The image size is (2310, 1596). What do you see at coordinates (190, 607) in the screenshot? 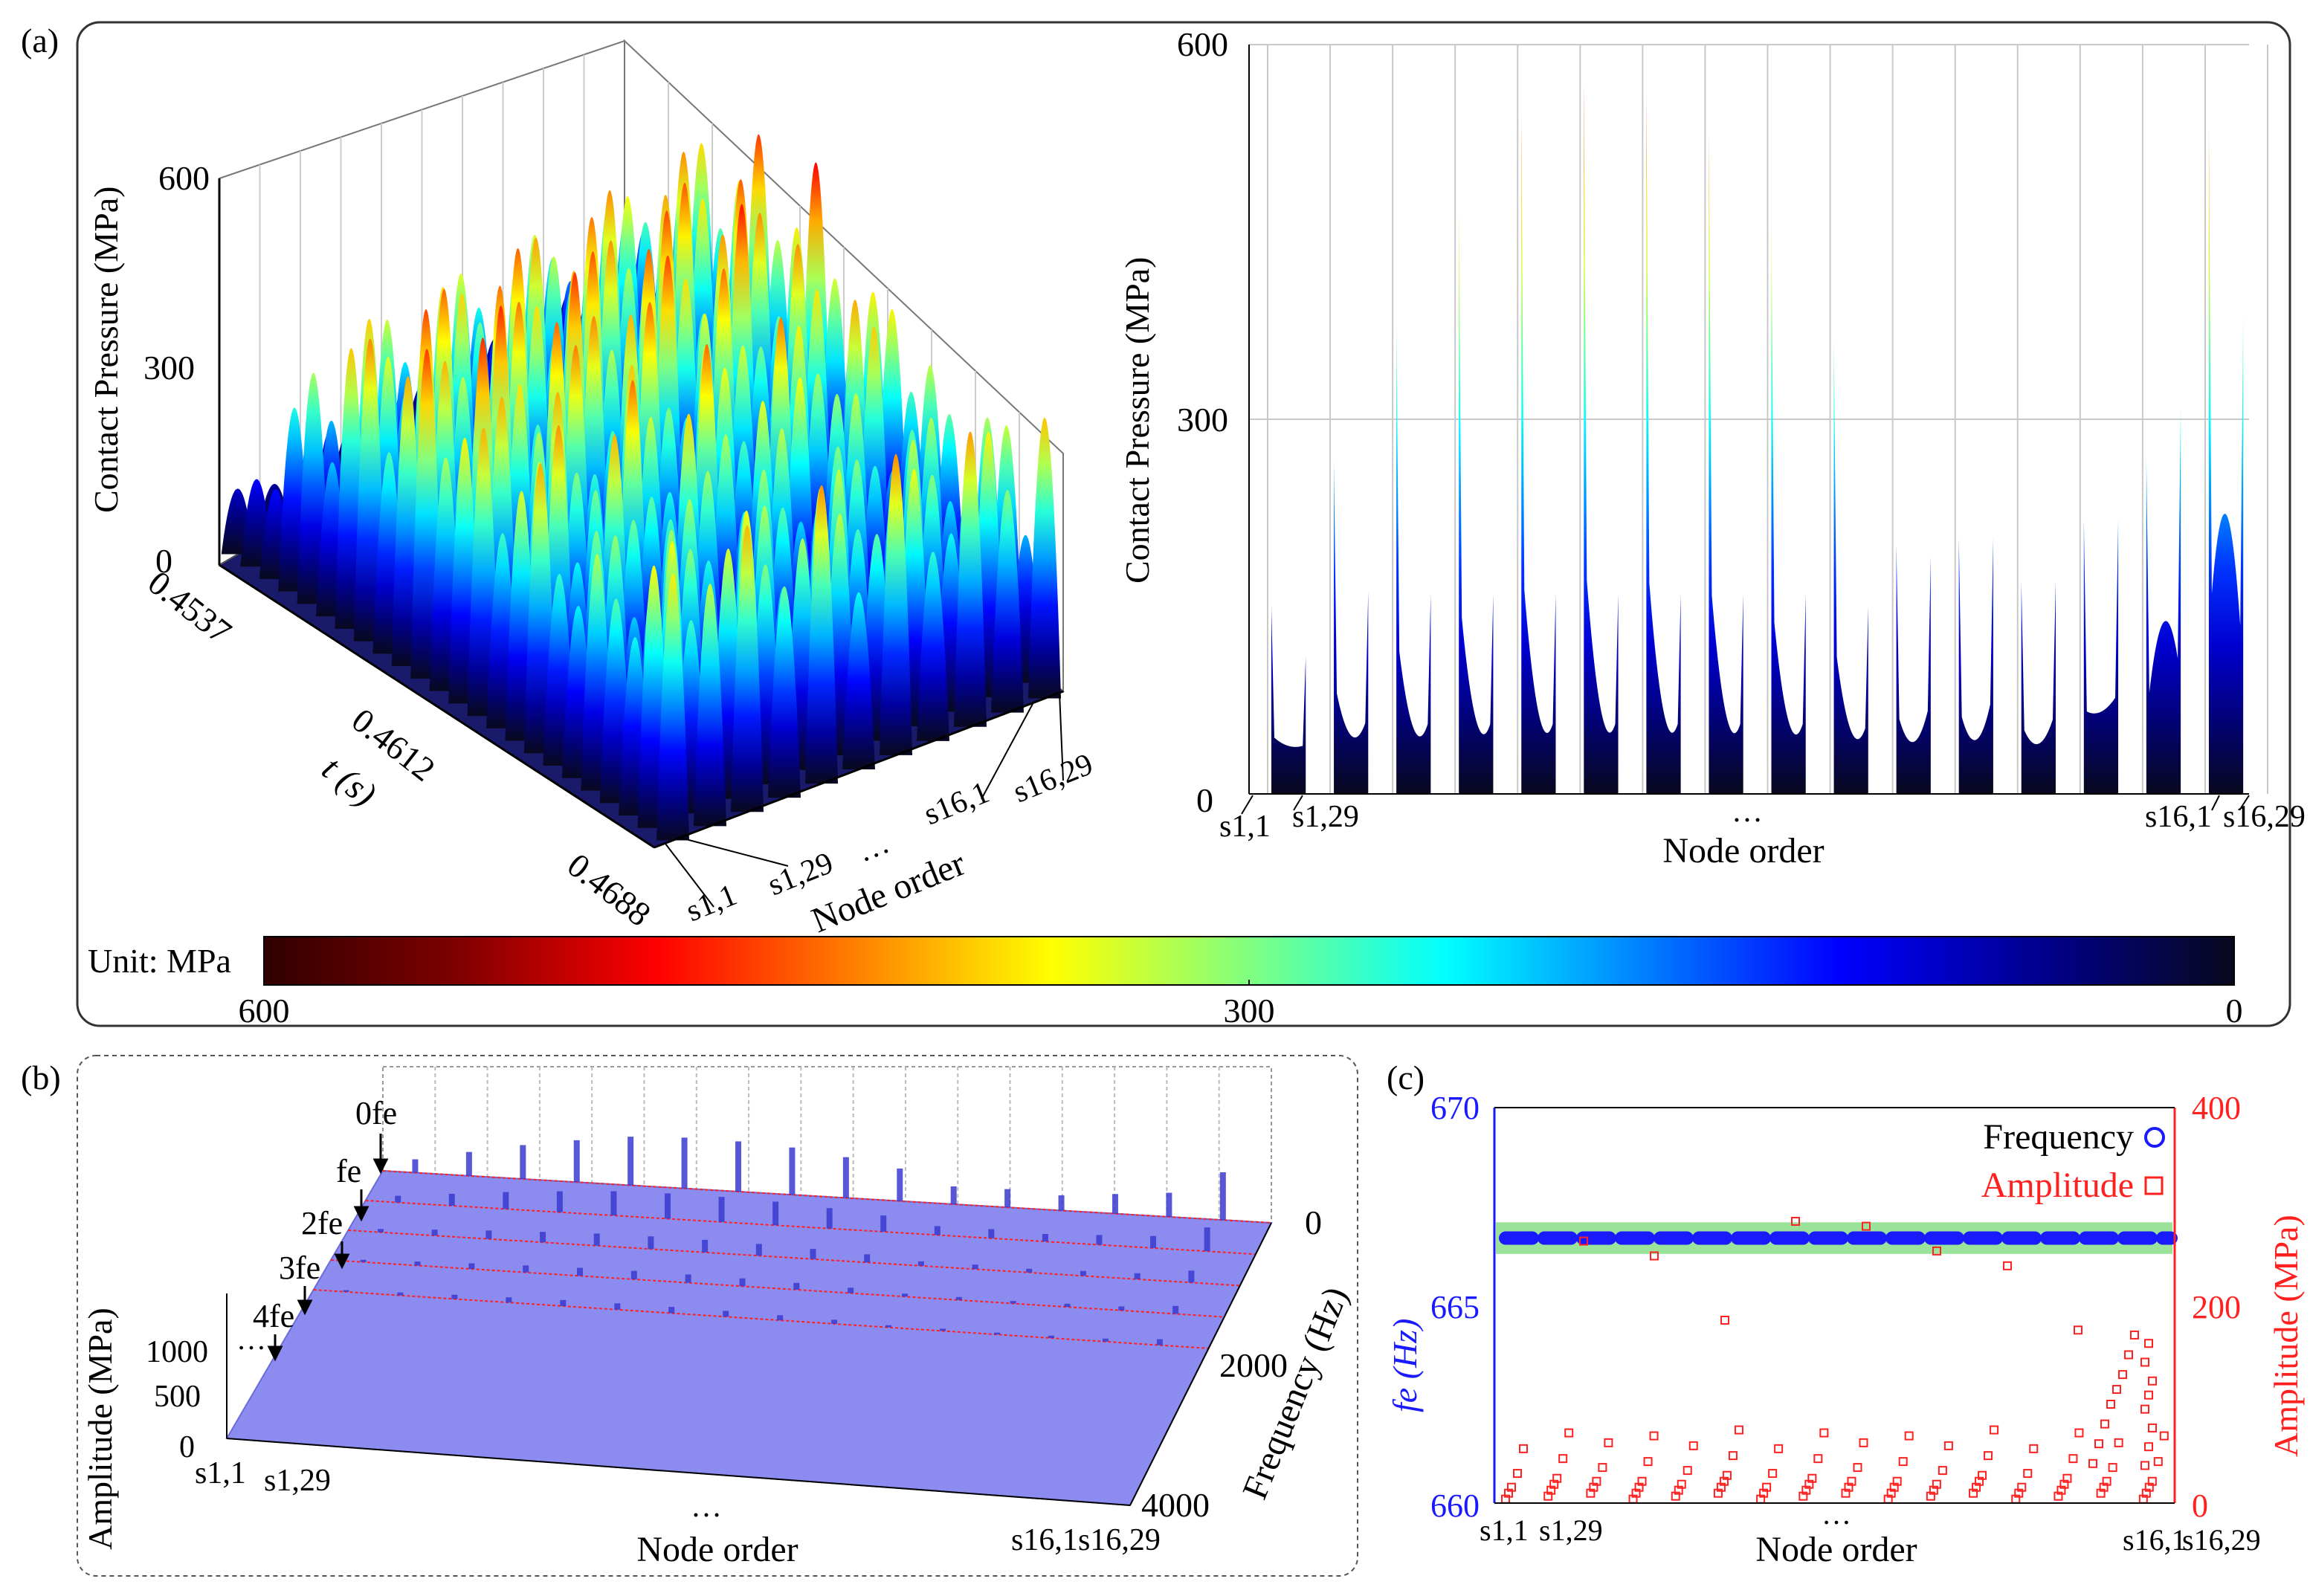
I see `surface-t-tick-1: 0.4537` at bounding box center [190, 607].